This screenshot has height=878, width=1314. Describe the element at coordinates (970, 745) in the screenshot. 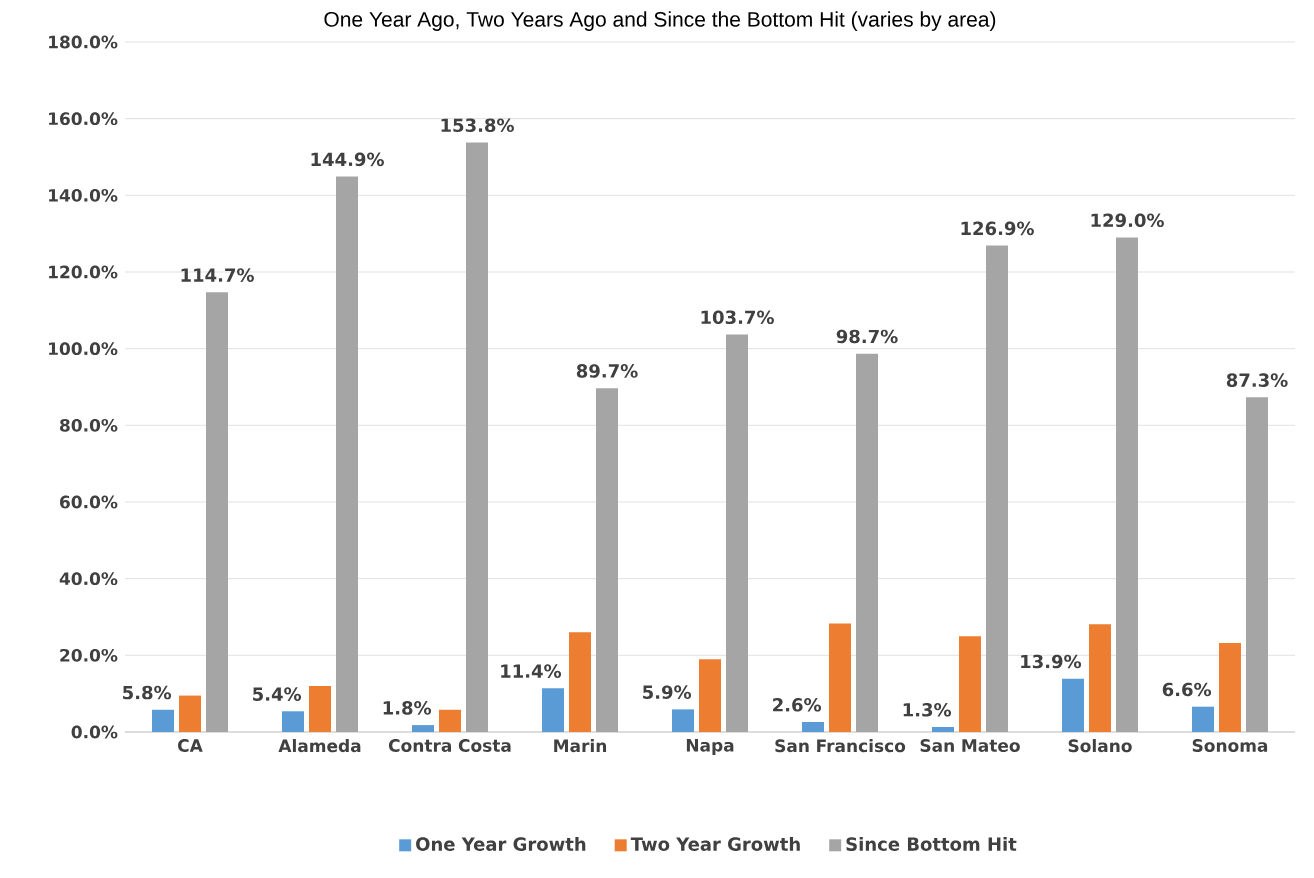

I see `x-tick-label: San Mateo` at that location.